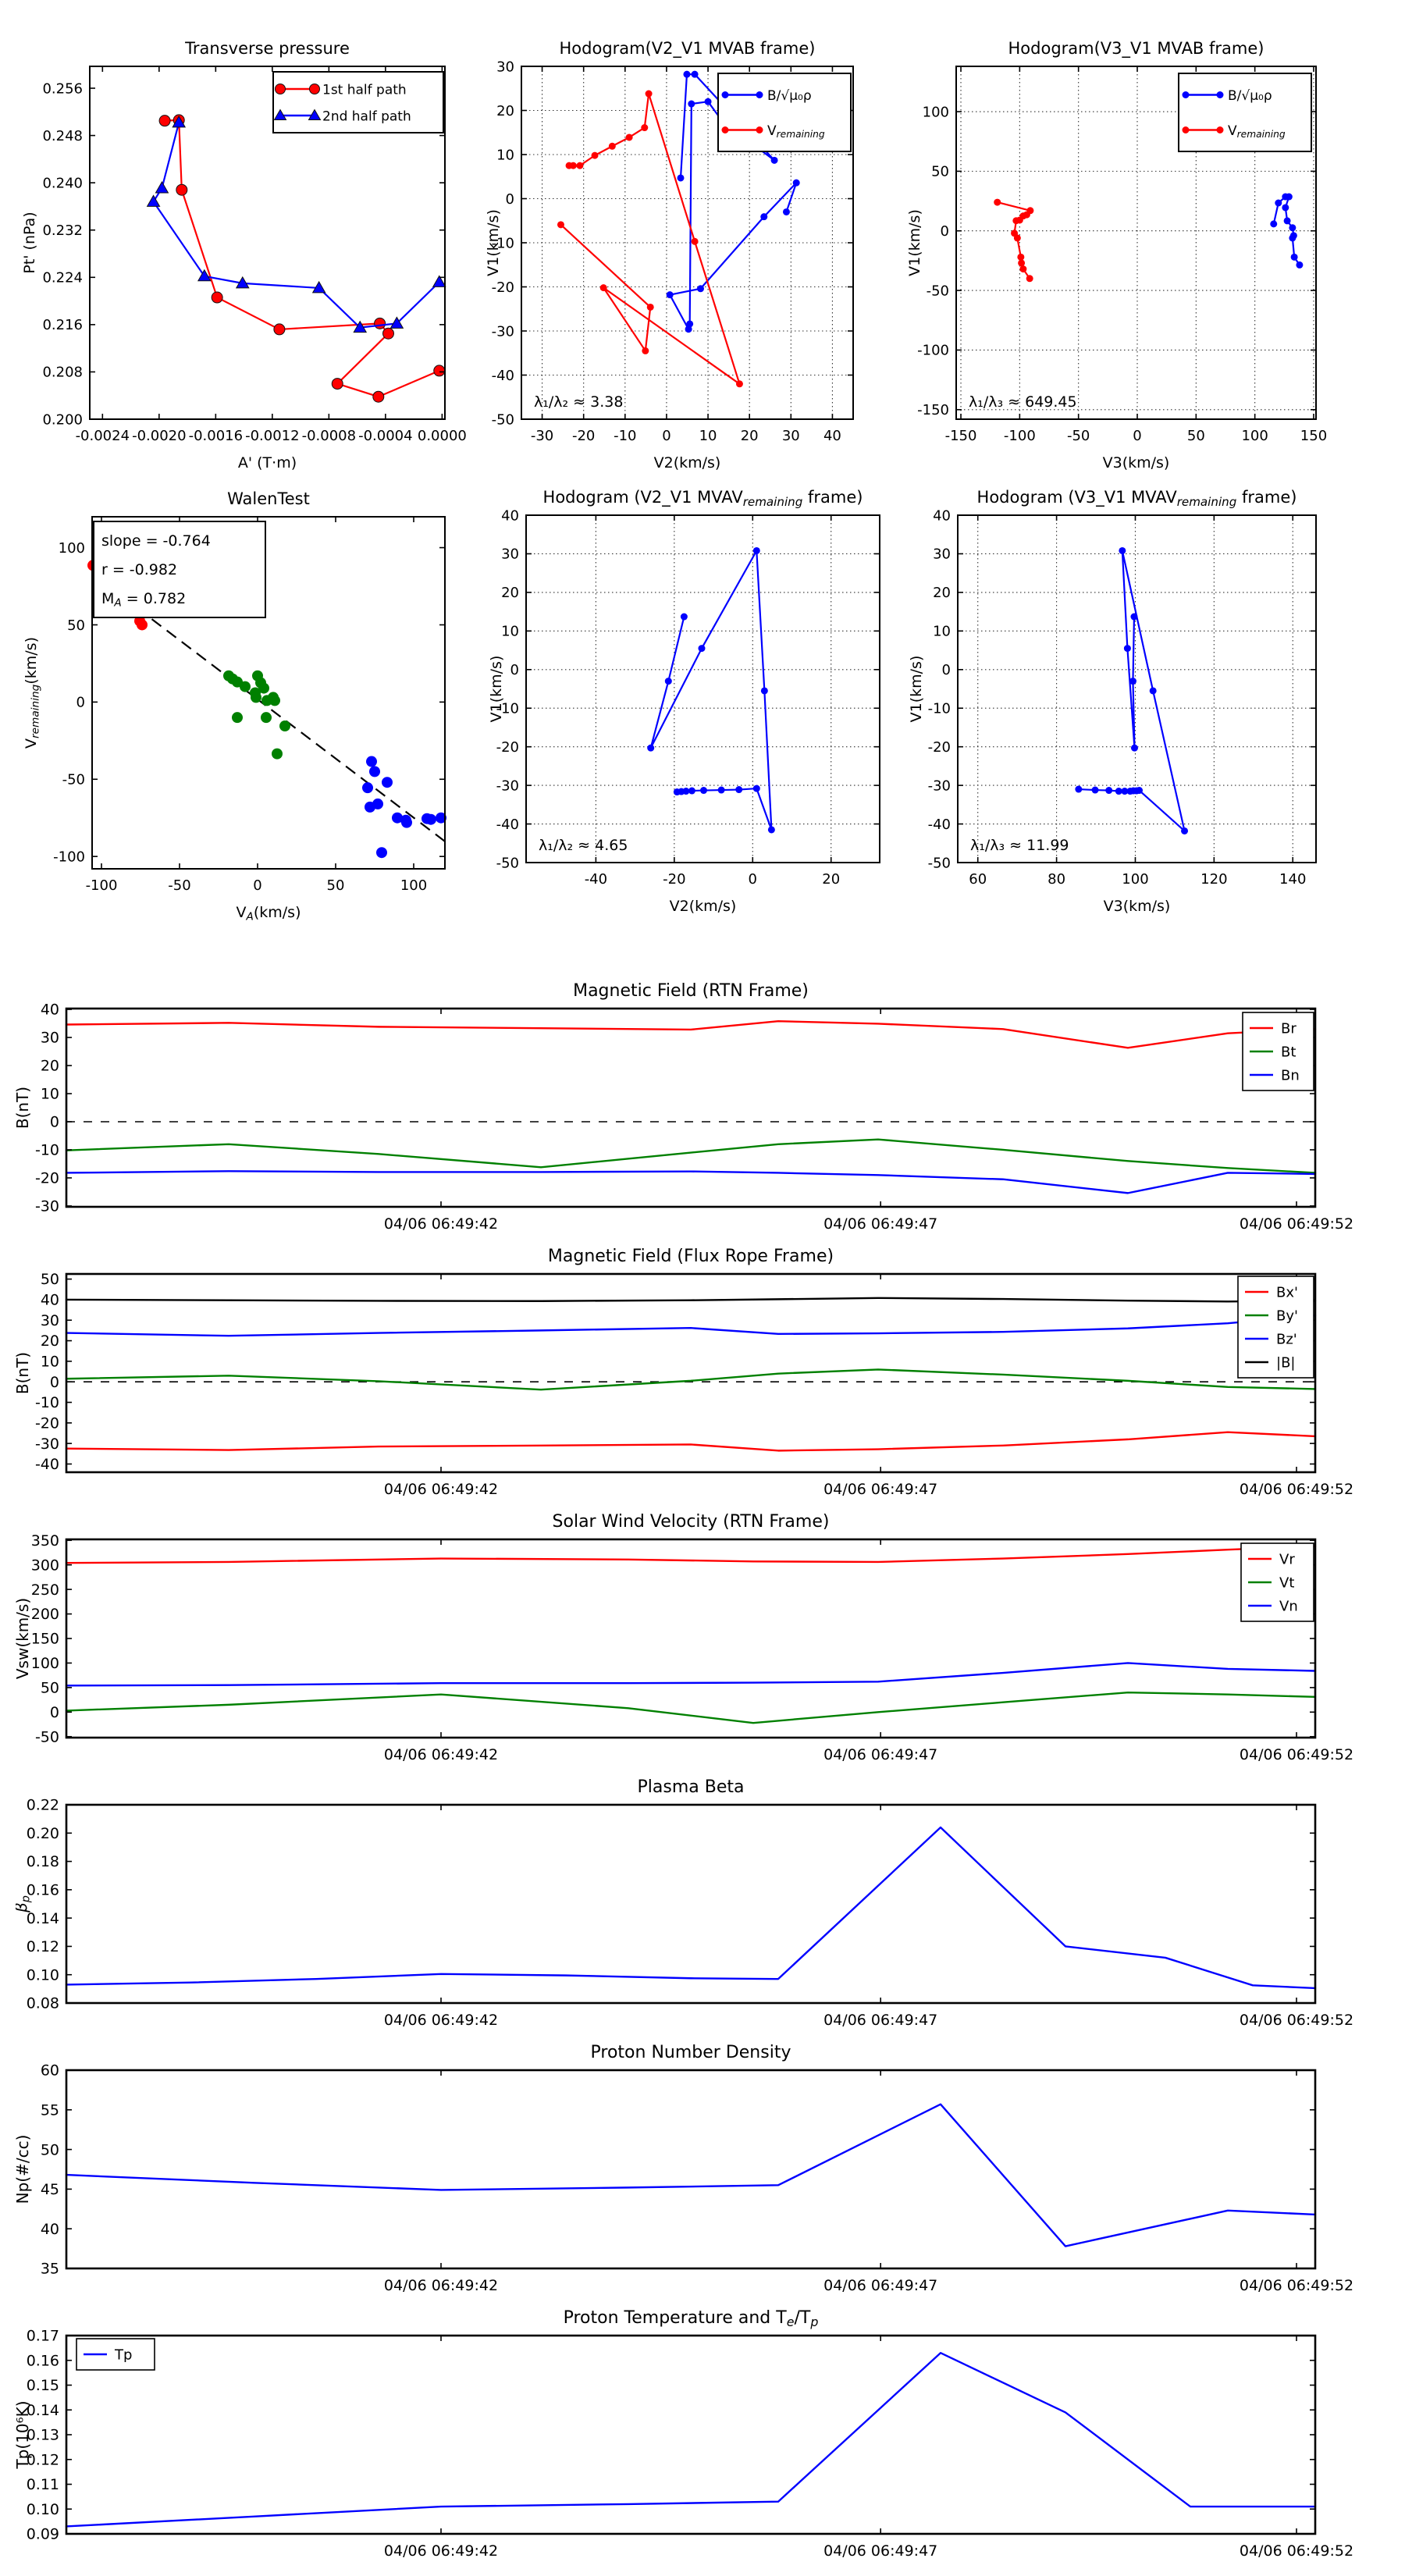 Image resolution: width=1405 pixels, height=2576 pixels. What do you see at coordinates (43, 1833) in the screenshot?
I see `y-tick-label: 0.20` at bounding box center [43, 1833].